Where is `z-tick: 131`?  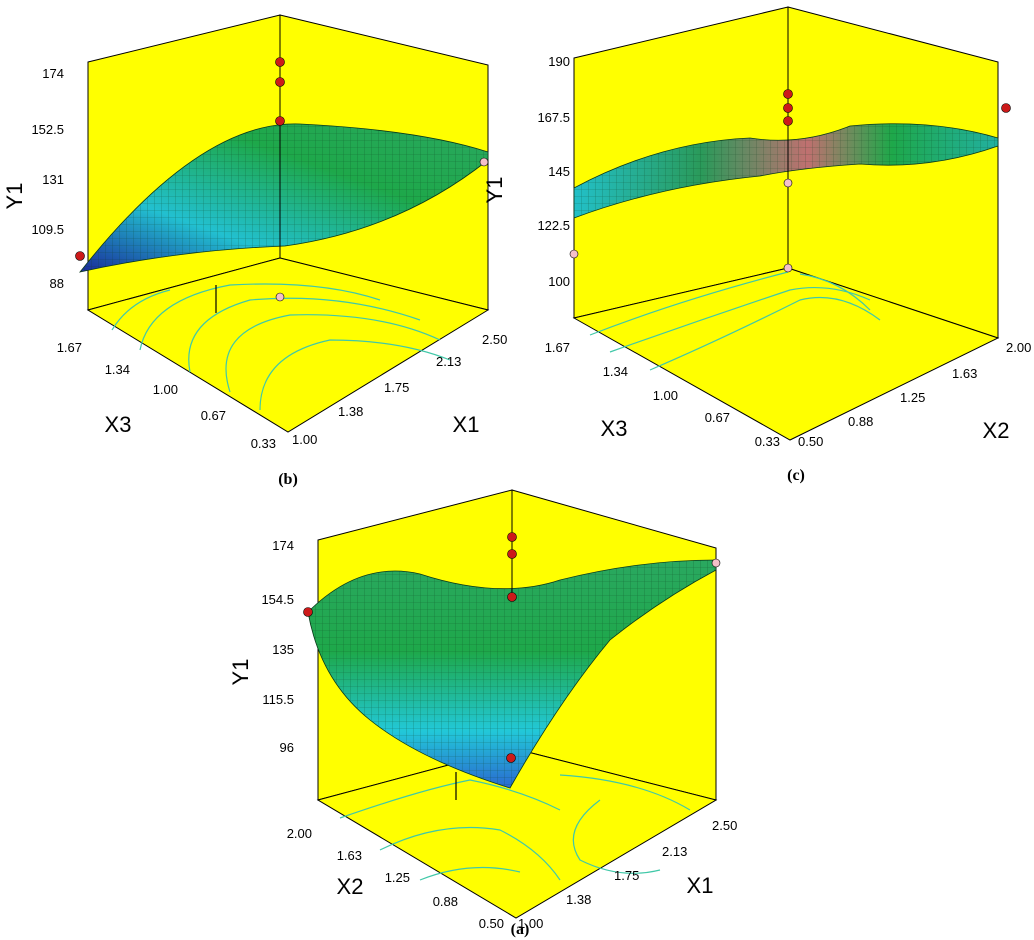
z-tick: 131 is located at coordinates (53, 179).